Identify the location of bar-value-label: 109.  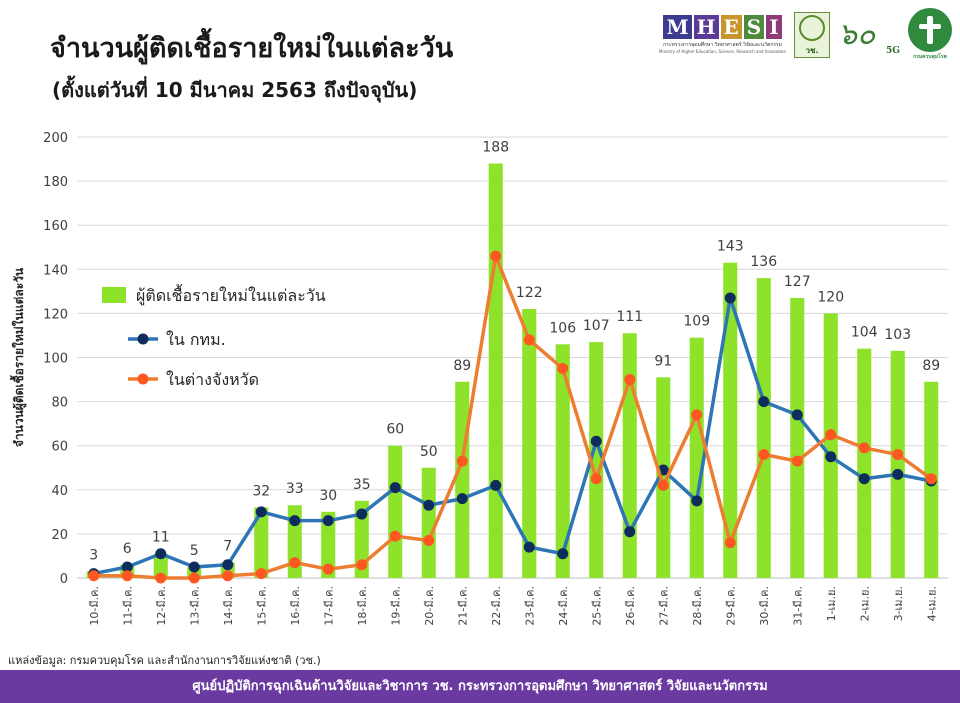
(696, 322).